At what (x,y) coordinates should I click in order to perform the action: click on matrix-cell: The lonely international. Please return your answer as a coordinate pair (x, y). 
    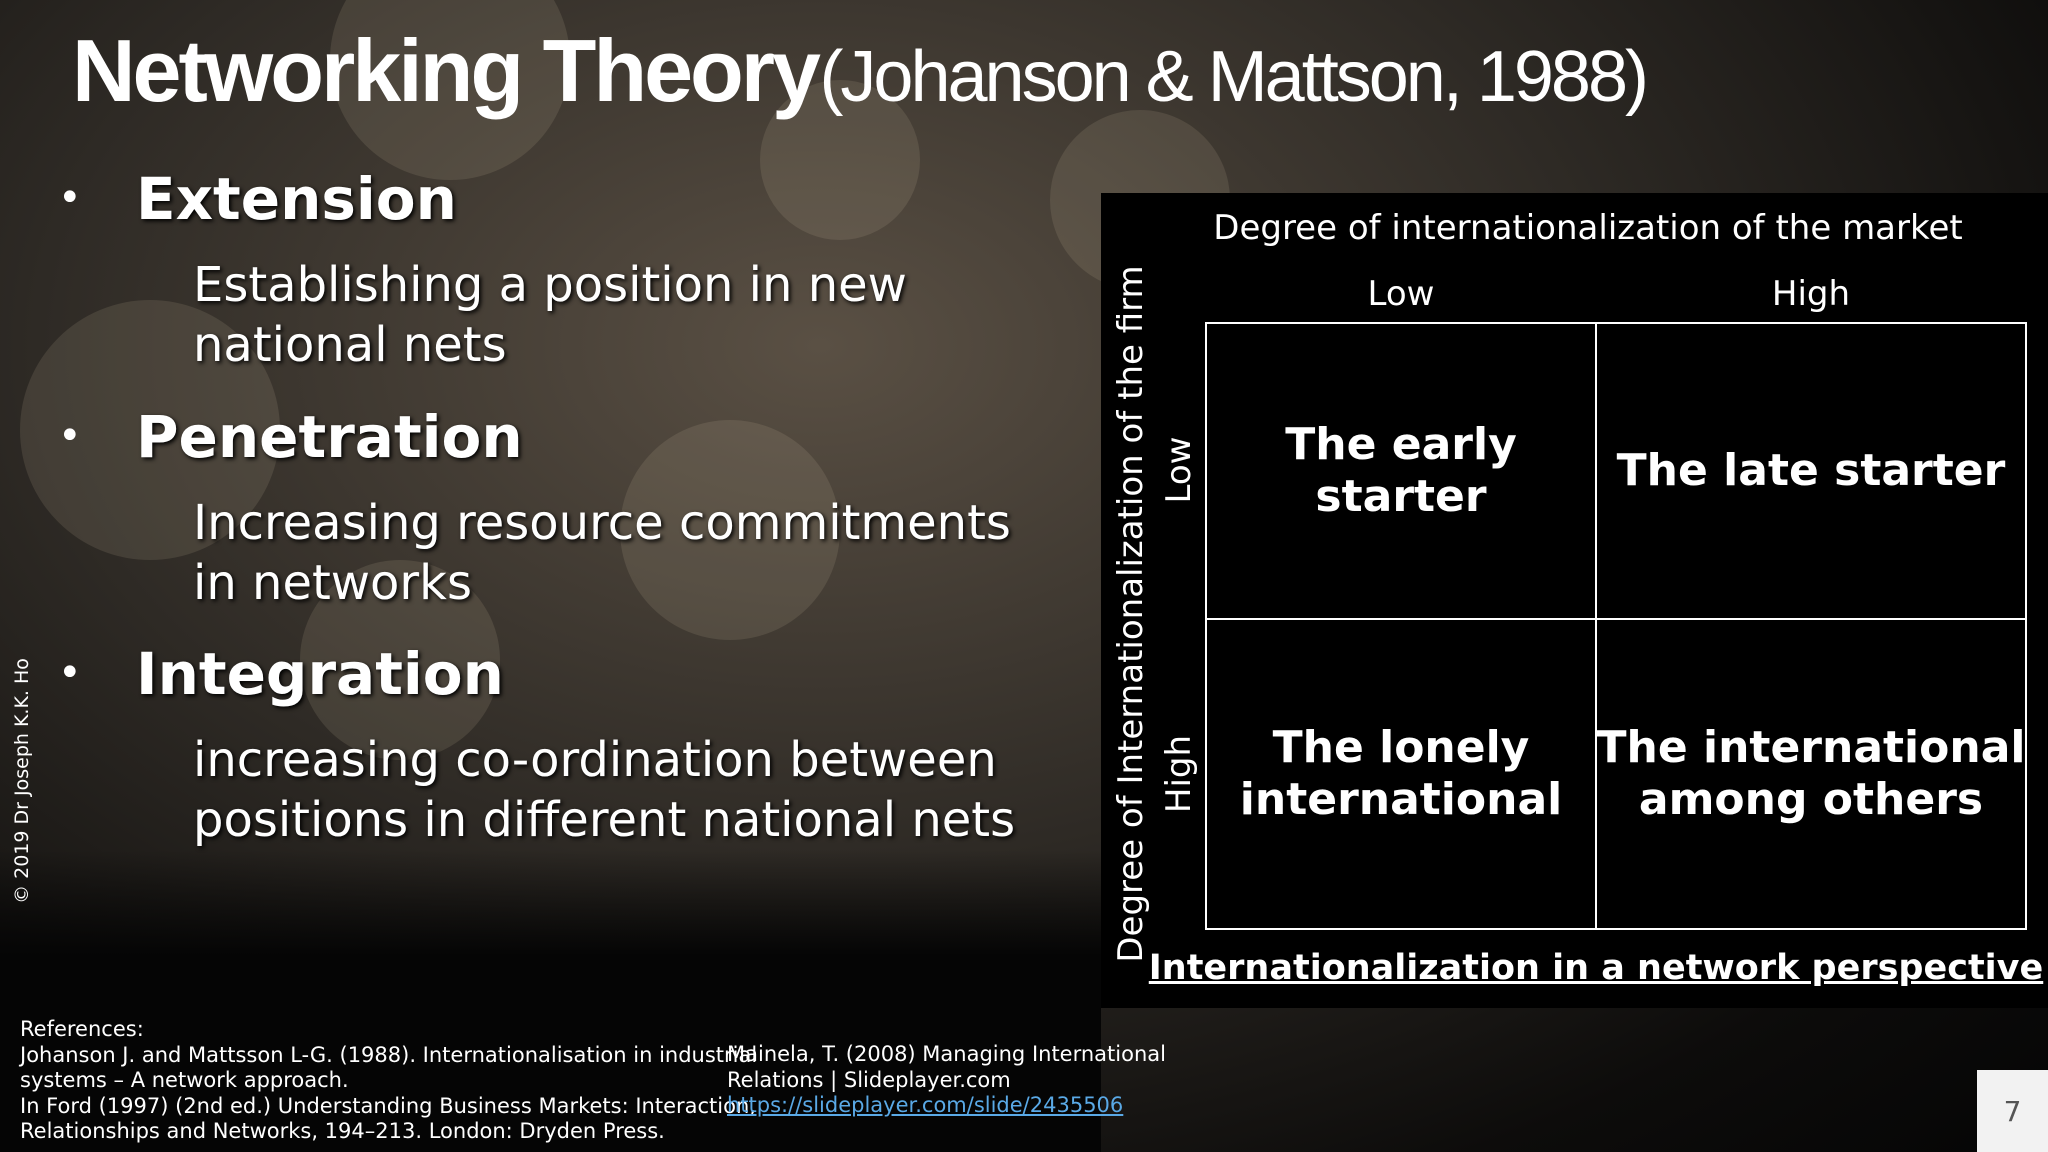
    Looking at the image, I should click on (1401, 774).